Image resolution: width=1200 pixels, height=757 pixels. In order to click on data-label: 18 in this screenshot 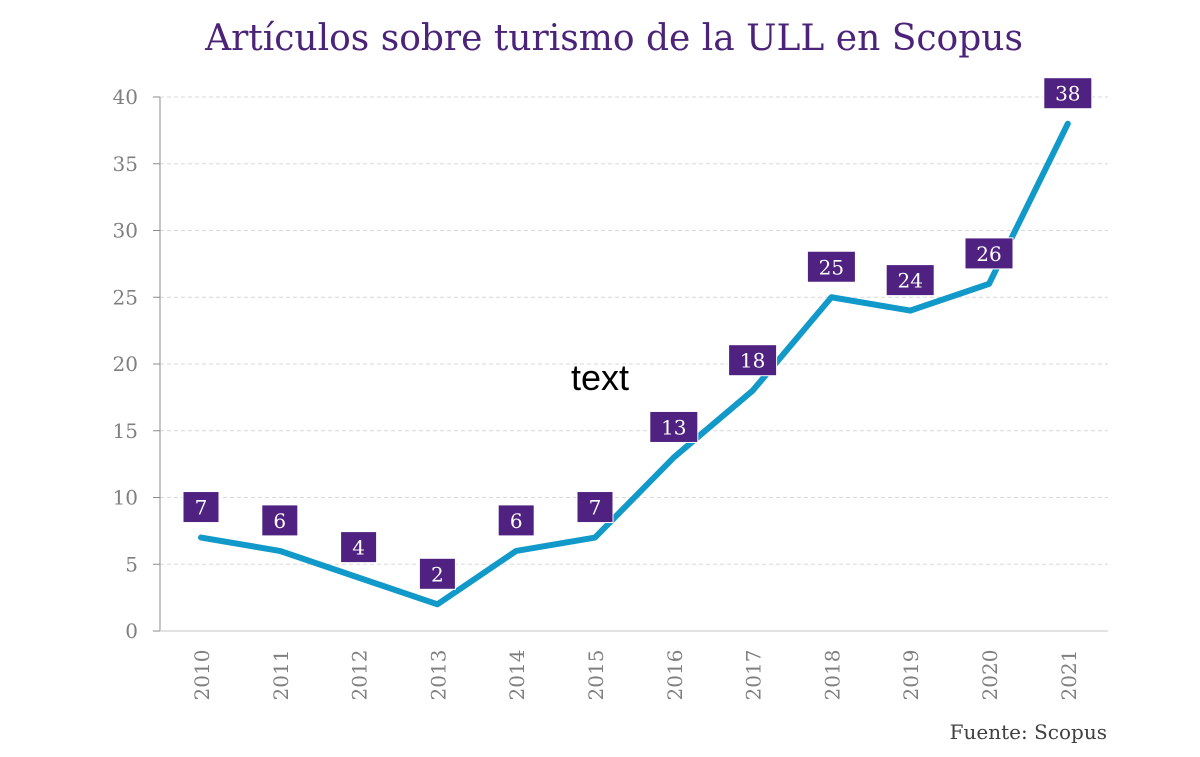, I will do `click(753, 360)`.